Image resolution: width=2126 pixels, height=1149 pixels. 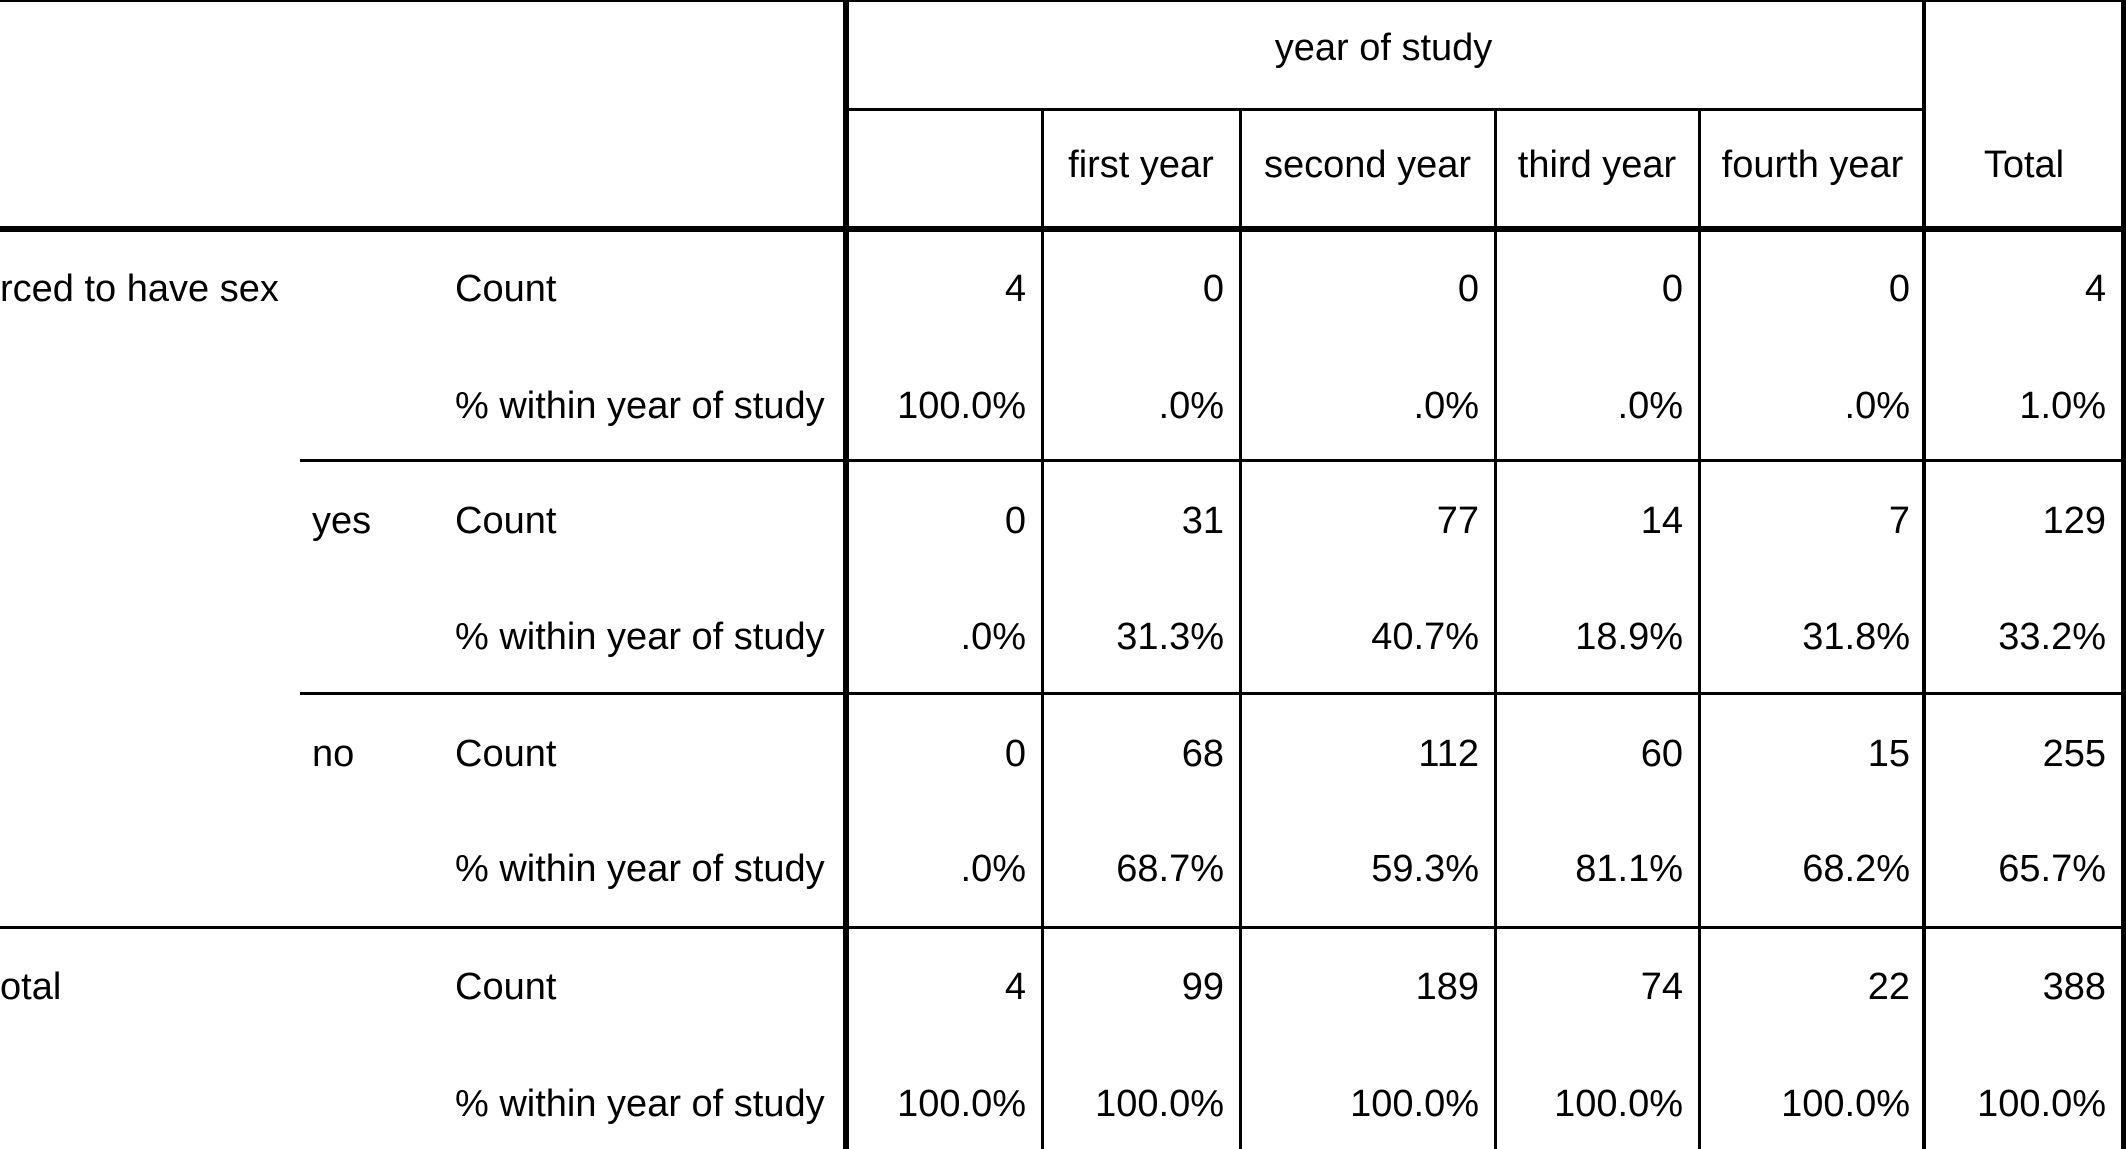 What do you see at coordinates (2123, 574) in the screenshot?
I see `right-border` at bounding box center [2123, 574].